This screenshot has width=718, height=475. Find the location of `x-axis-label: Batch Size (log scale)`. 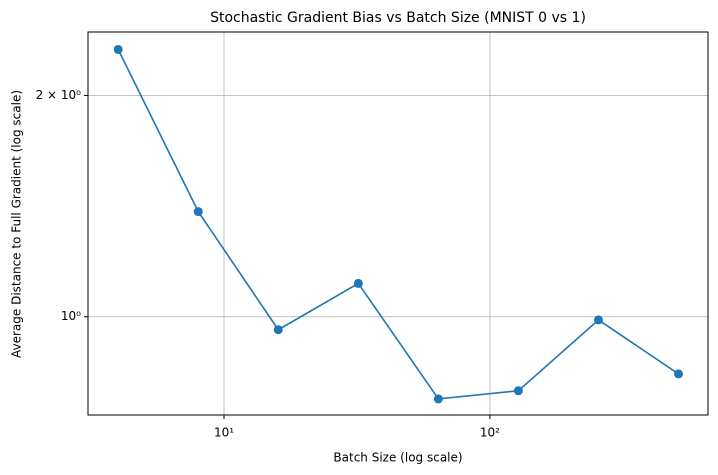

x-axis-label: Batch Size (log scale) is located at coordinates (397, 458).